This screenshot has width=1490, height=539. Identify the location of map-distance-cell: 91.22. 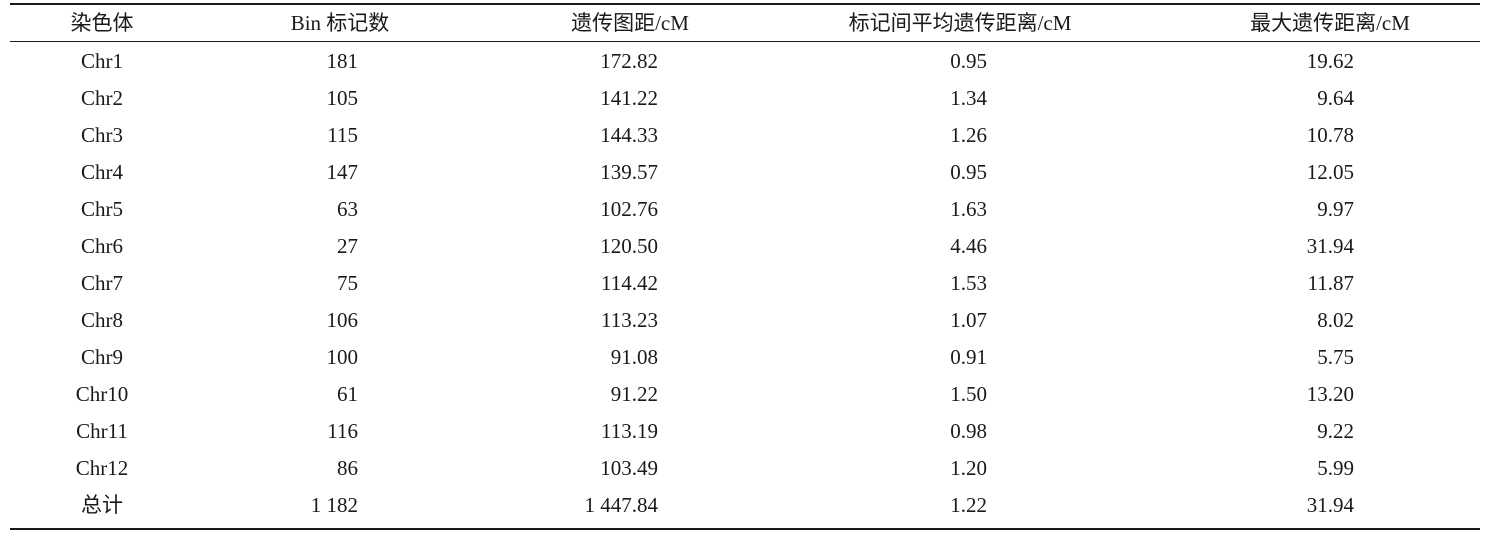
(634, 394).